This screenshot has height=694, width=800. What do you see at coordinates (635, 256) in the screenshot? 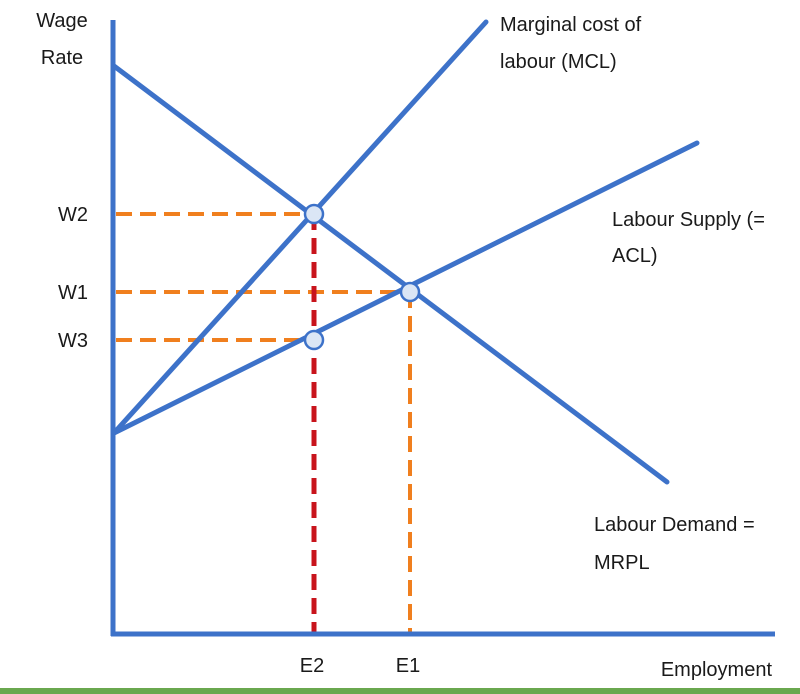
I see `supply-label-line2: ACL)` at bounding box center [635, 256].